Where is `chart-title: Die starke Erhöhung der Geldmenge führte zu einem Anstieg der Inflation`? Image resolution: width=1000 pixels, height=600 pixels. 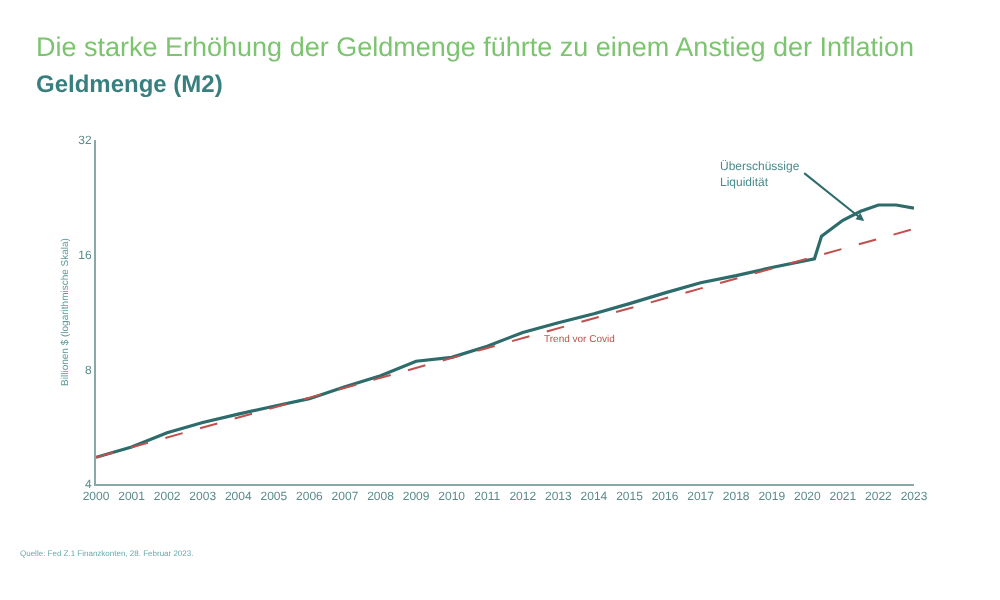 chart-title: Die starke Erhöhung der Geldmenge führte zu einem Anstieg der Inflation is located at coordinates (475, 47).